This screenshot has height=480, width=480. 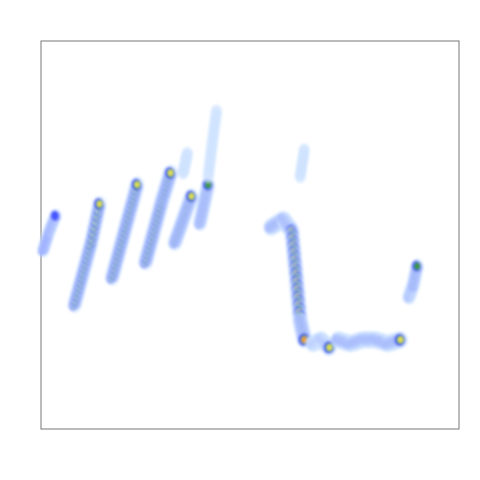 What do you see at coordinates (54, 215) in the screenshot?
I see `heatmap-cell-low` at bounding box center [54, 215].